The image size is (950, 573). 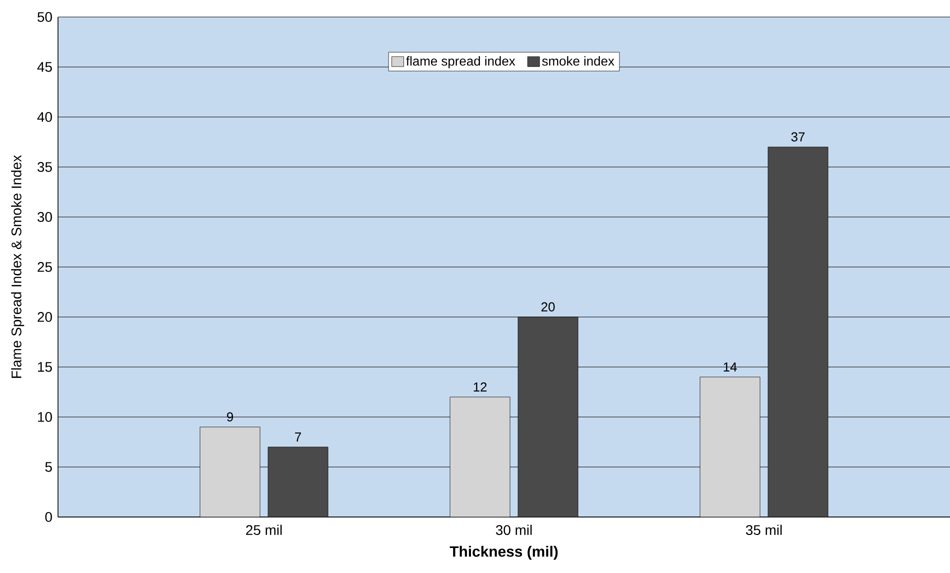 What do you see at coordinates (230, 417) in the screenshot?
I see `data-label: 9` at bounding box center [230, 417].